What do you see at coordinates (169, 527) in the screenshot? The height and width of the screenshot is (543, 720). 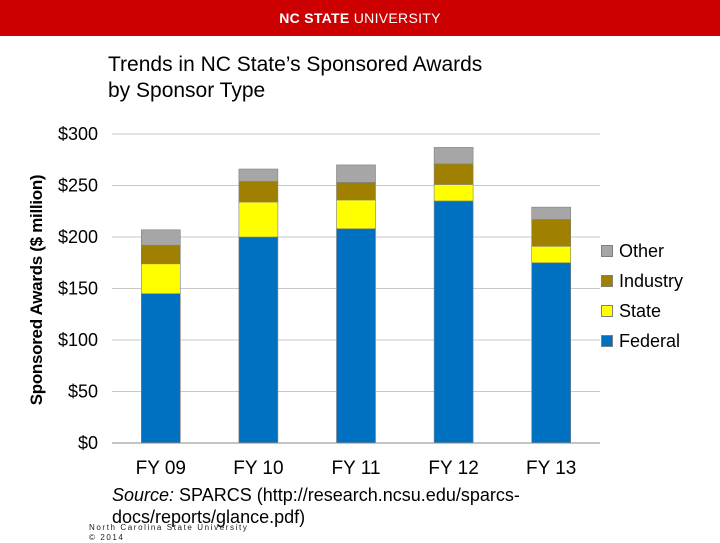 I see `footer-institution: North Carolina State University` at bounding box center [169, 527].